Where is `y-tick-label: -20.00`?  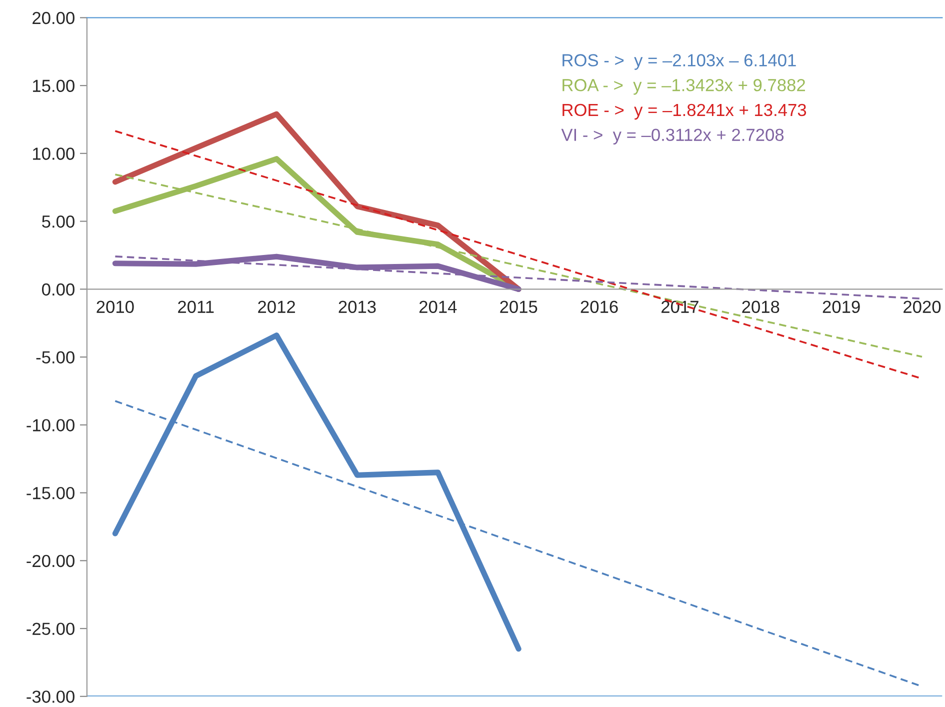
y-tick-label: -20.00 is located at coordinates (50, 561).